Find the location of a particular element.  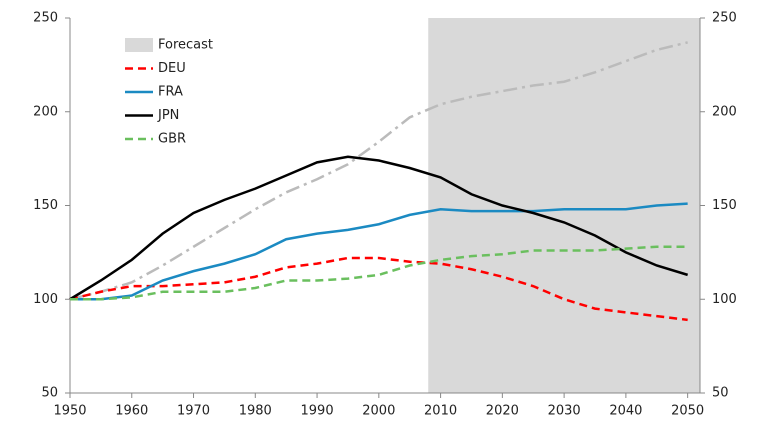

y-tick-label: 150 is located at coordinates (45, 205).